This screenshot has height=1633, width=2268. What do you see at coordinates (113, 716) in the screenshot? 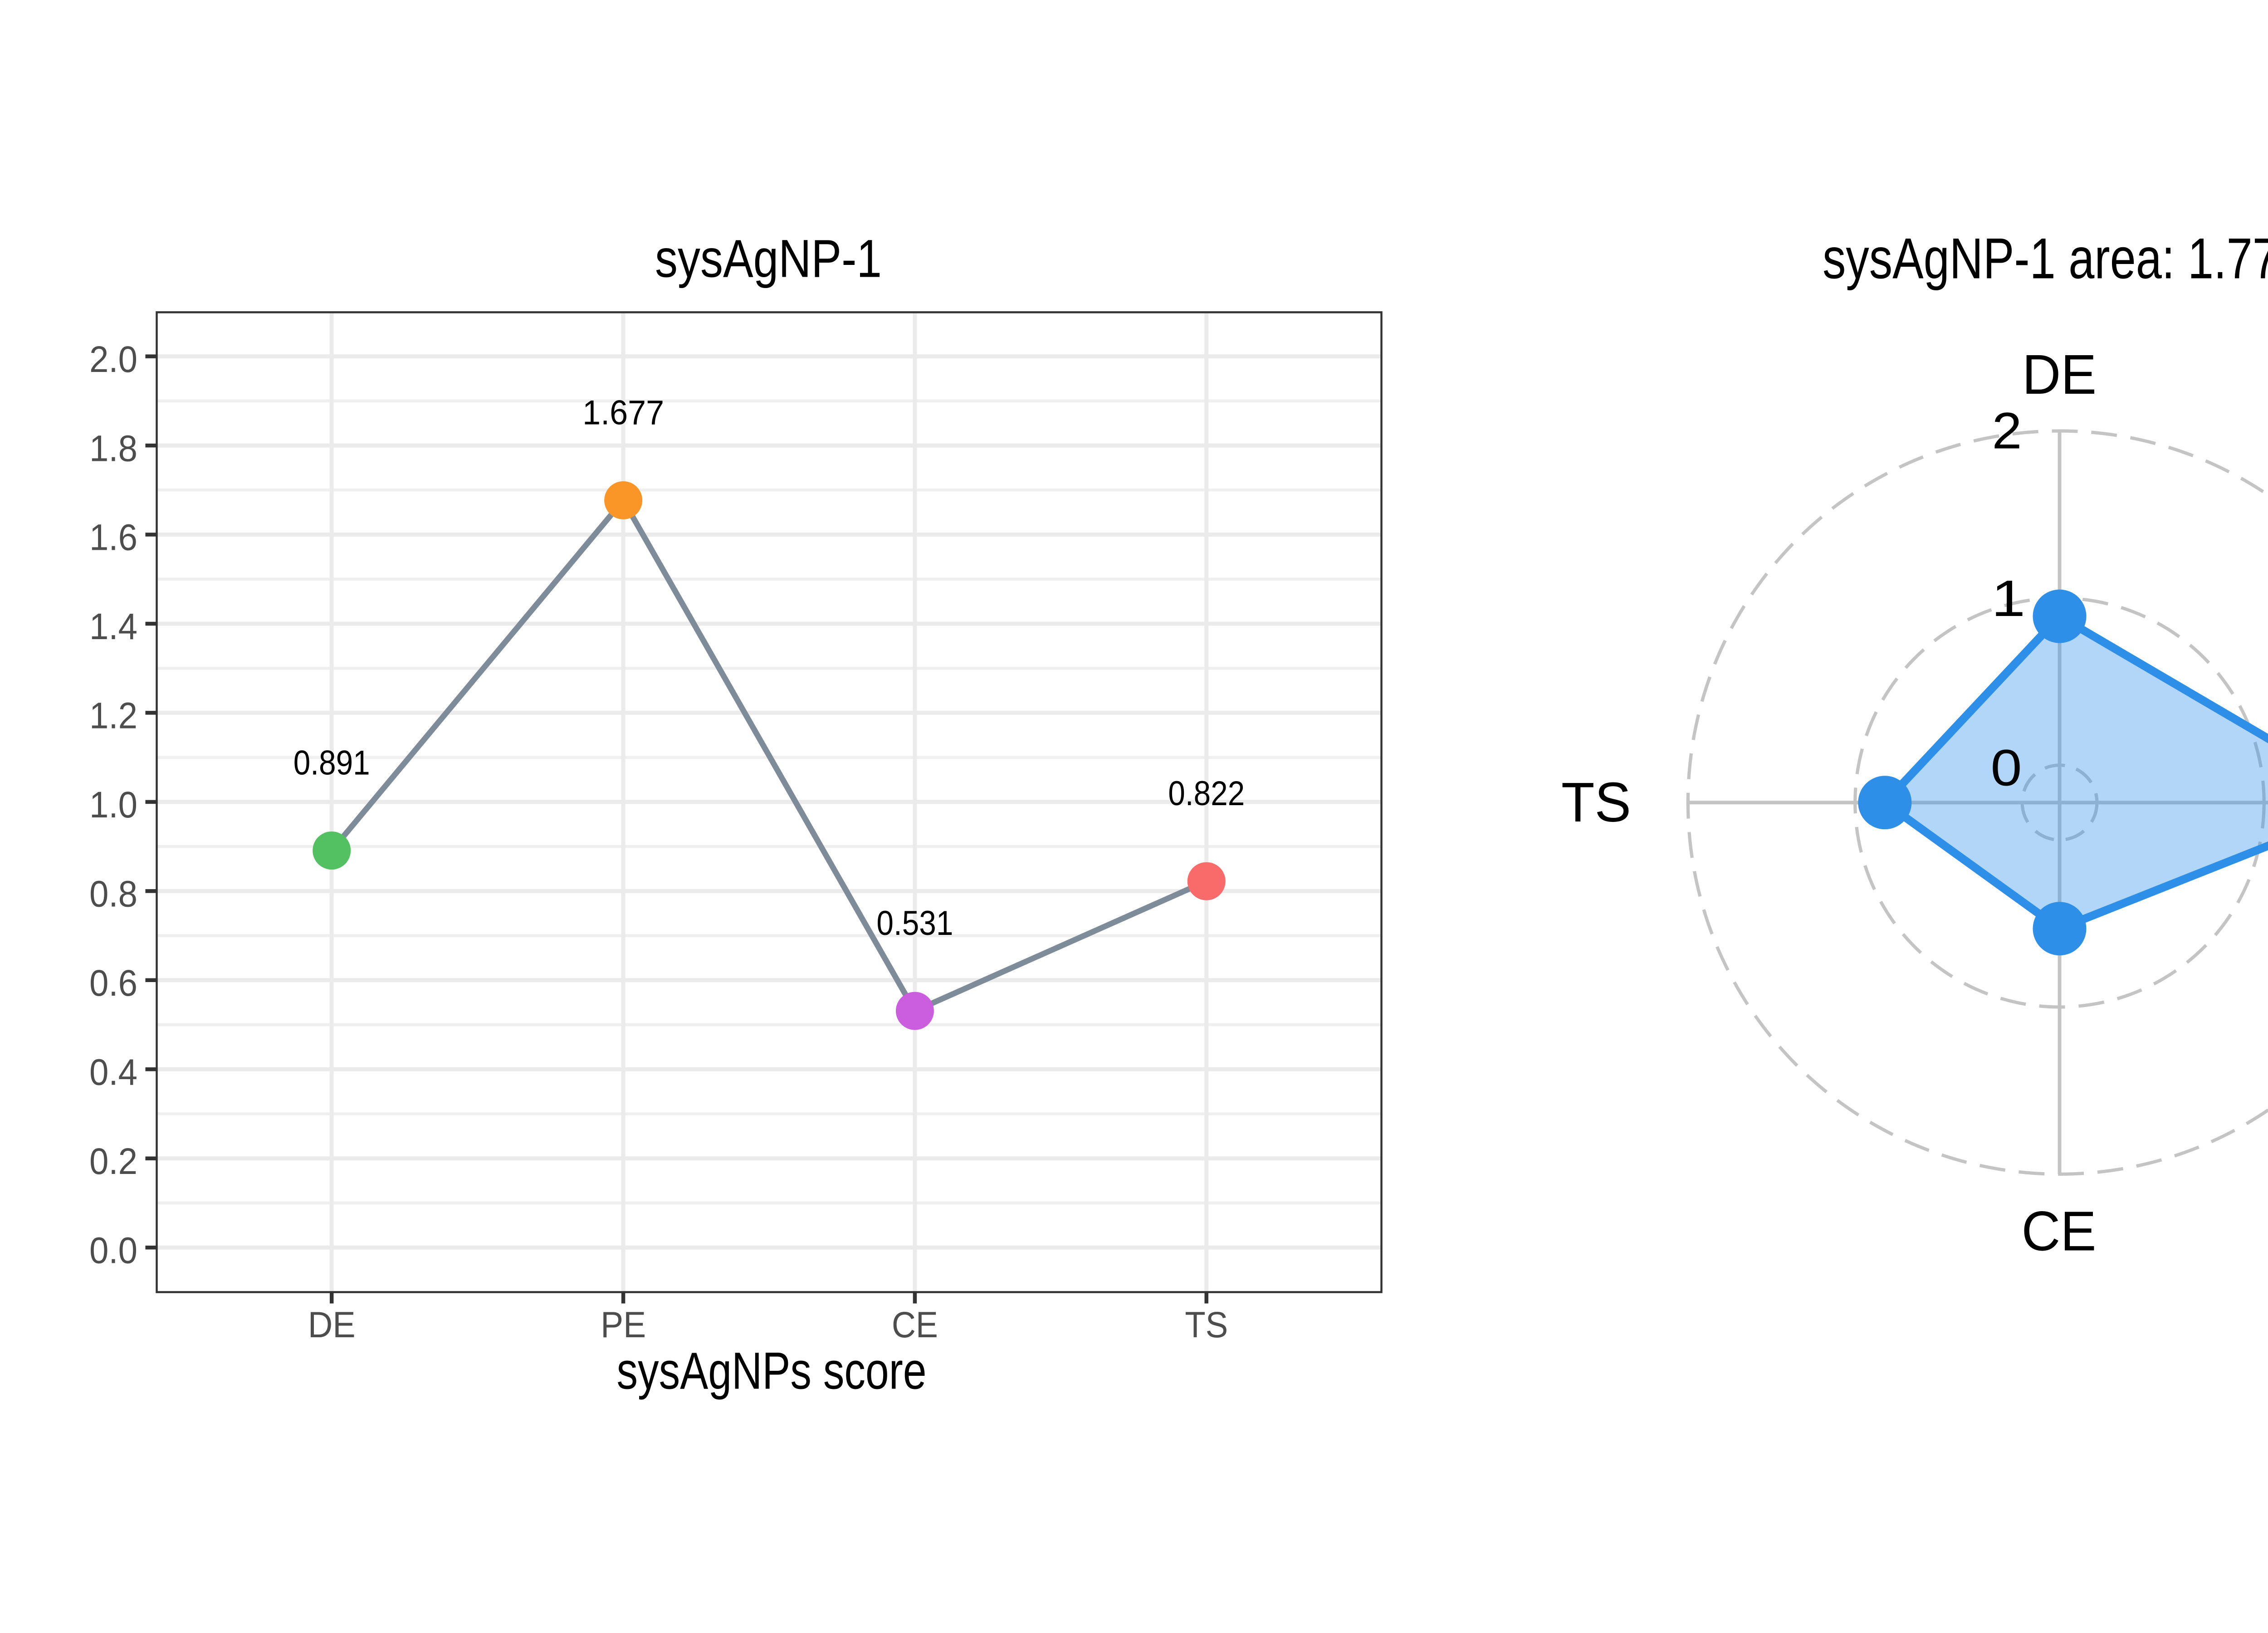
I see `svg-text: 1.2` at bounding box center [113, 716].